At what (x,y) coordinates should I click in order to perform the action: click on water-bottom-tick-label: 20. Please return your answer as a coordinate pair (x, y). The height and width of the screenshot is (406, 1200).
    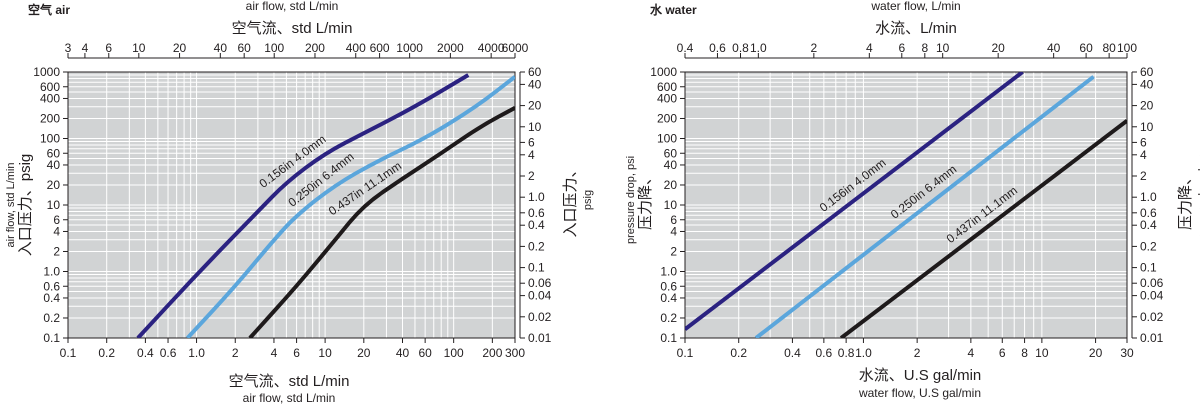
    Looking at the image, I should click on (1096, 353).